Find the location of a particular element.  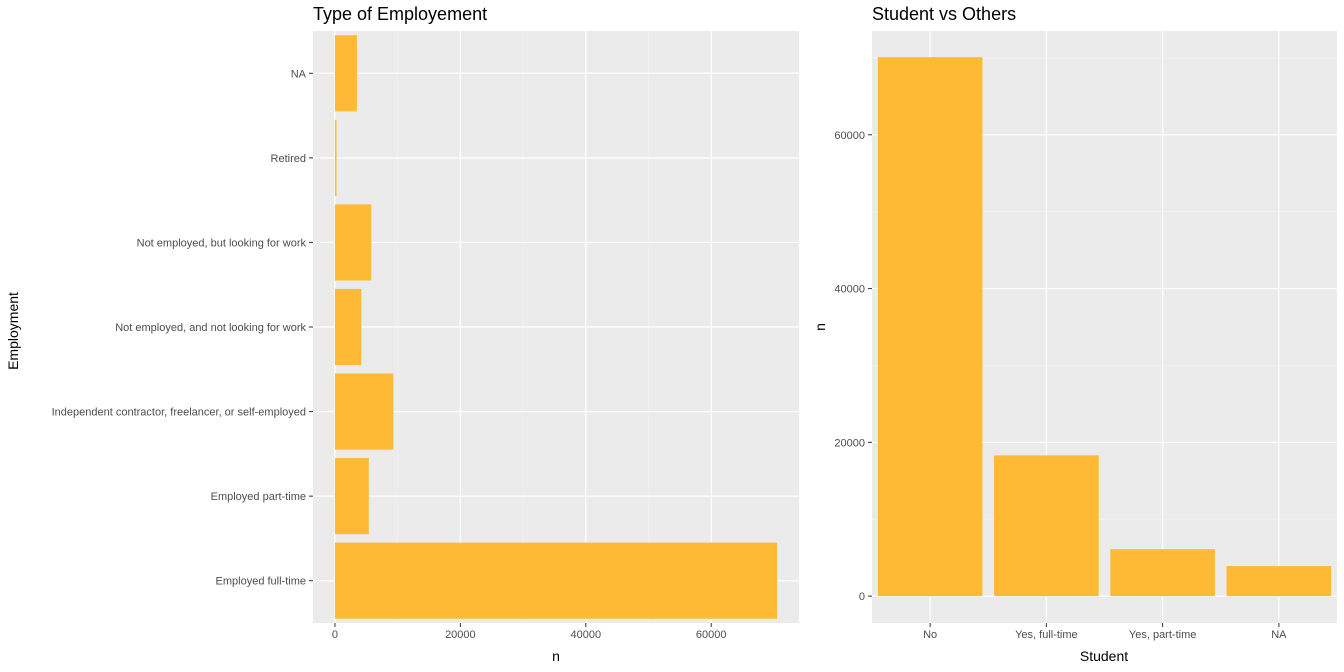

y-tick-label: 60000 is located at coordinates (849, 136).